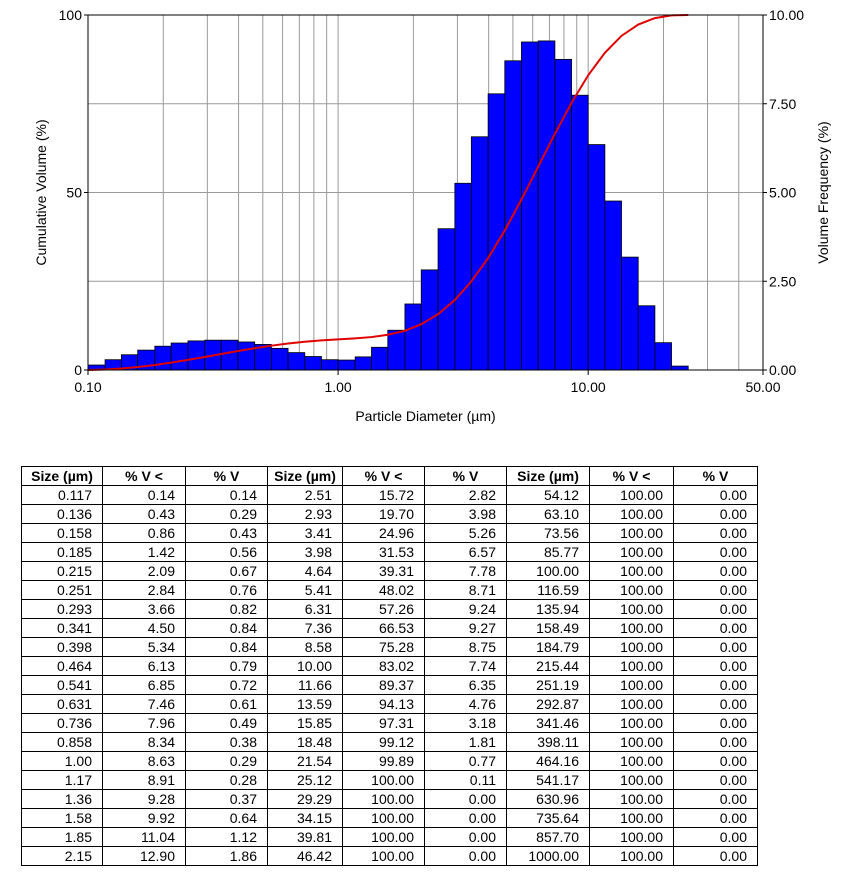  What do you see at coordinates (144, 628) in the screenshot?
I see `table-cell: 4.50` at bounding box center [144, 628].